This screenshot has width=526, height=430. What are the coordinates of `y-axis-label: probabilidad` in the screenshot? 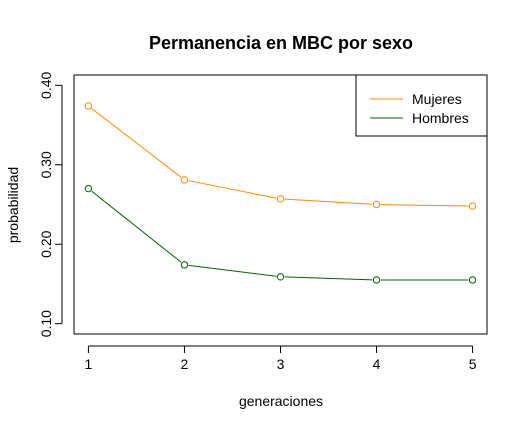 It's located at (13, 205).